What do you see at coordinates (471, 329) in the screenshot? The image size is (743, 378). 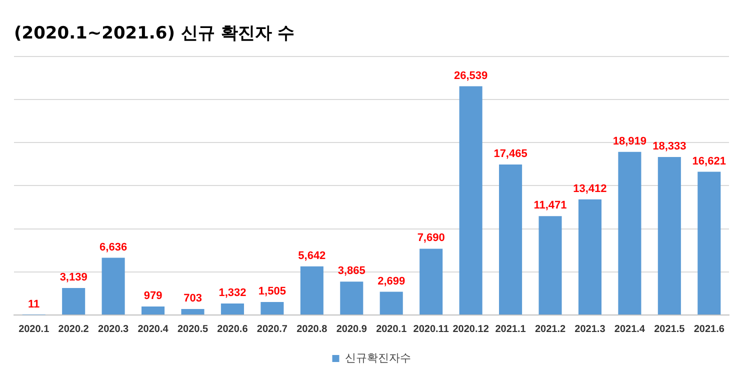 I see `x-tick-label: 2020.12` at bounding box center [471, 329].